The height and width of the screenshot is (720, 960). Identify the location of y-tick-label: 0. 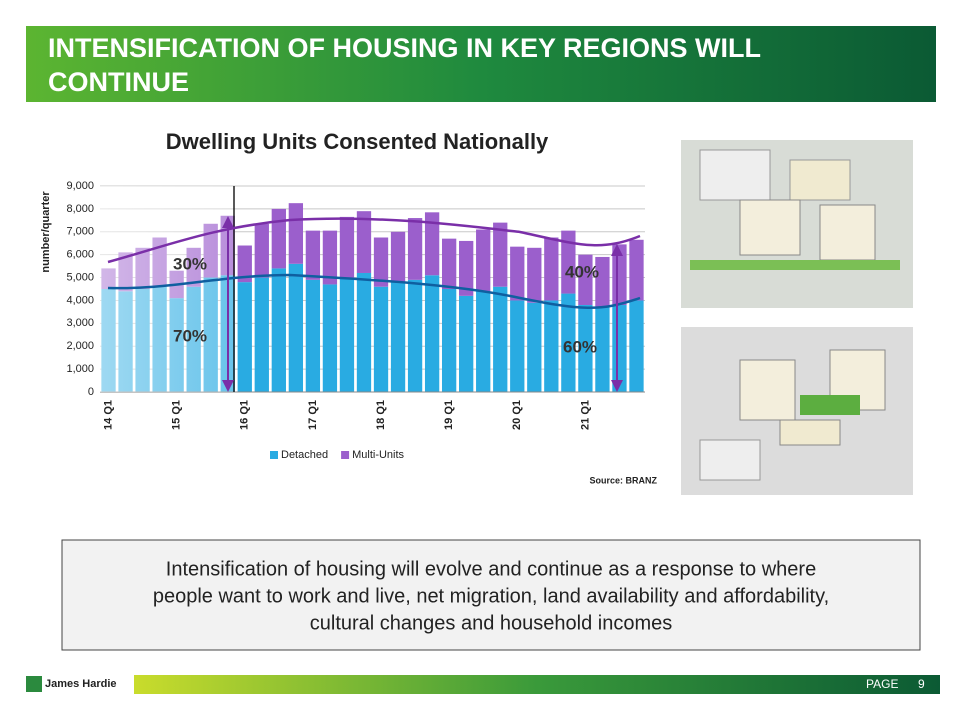
(91, 392).